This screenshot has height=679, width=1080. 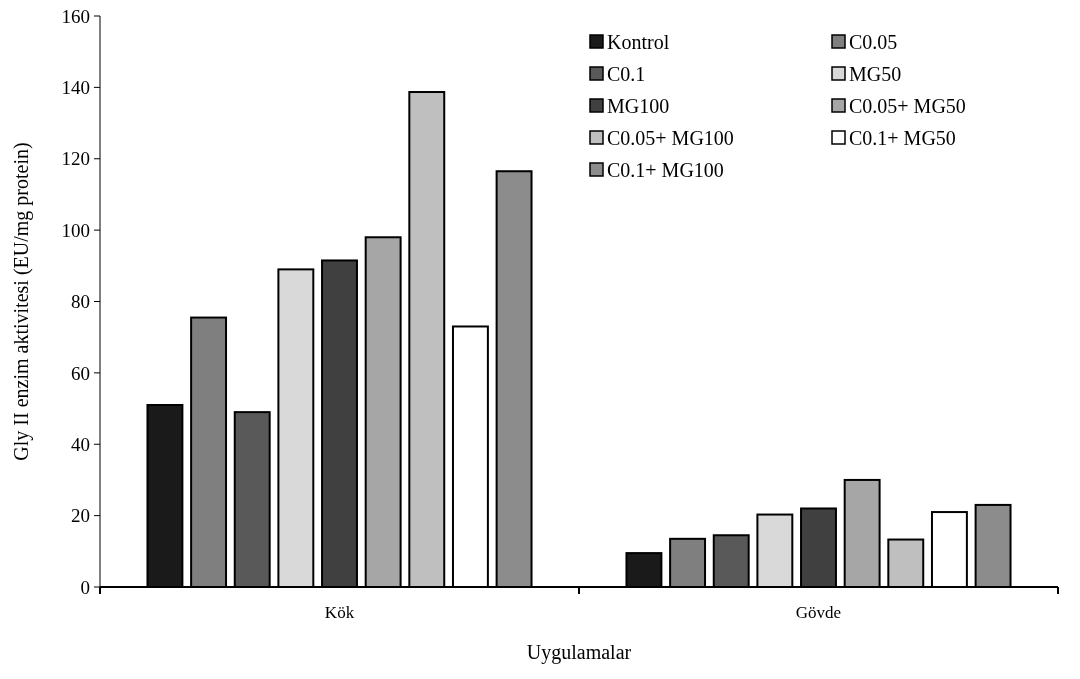 What do you see at coordinates (75, 159) in the screenshot?
I see `y-tick-label: 120` at bounding box center [75, 159].